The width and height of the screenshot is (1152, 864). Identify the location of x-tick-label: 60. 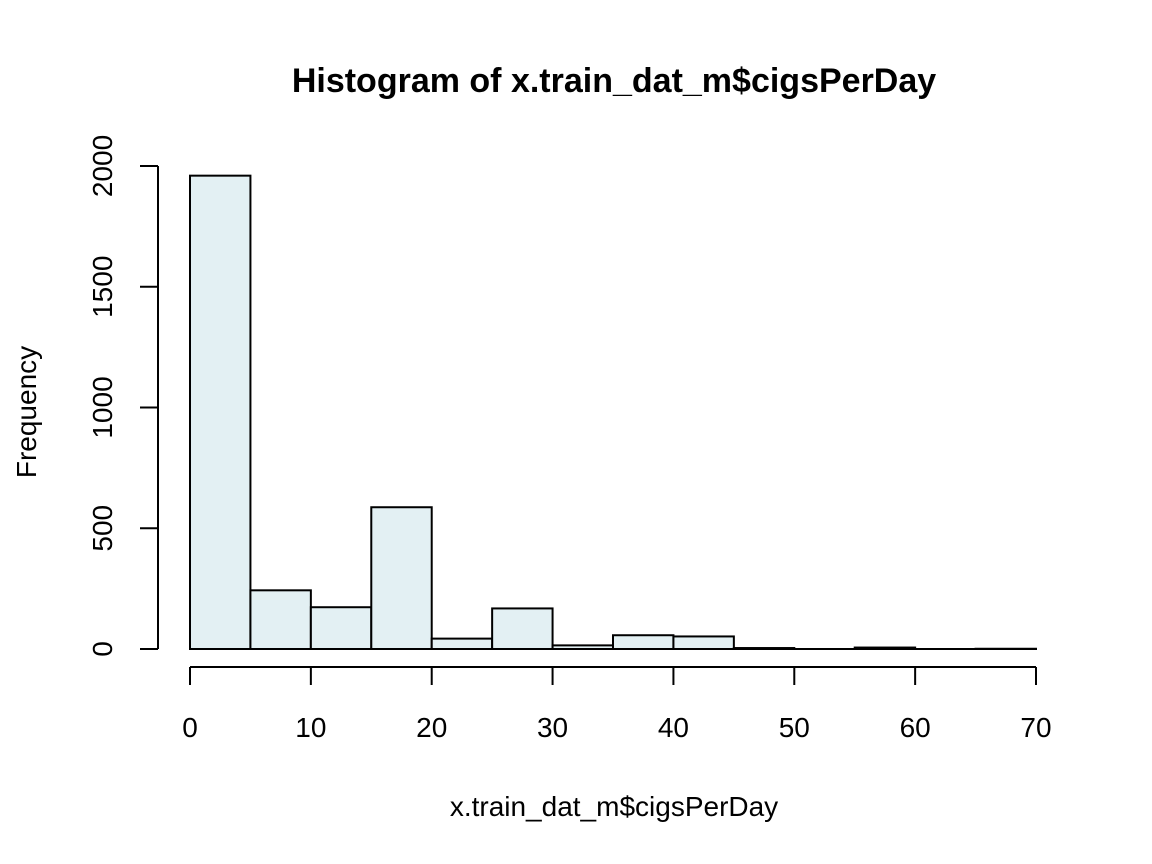
(915, 727).